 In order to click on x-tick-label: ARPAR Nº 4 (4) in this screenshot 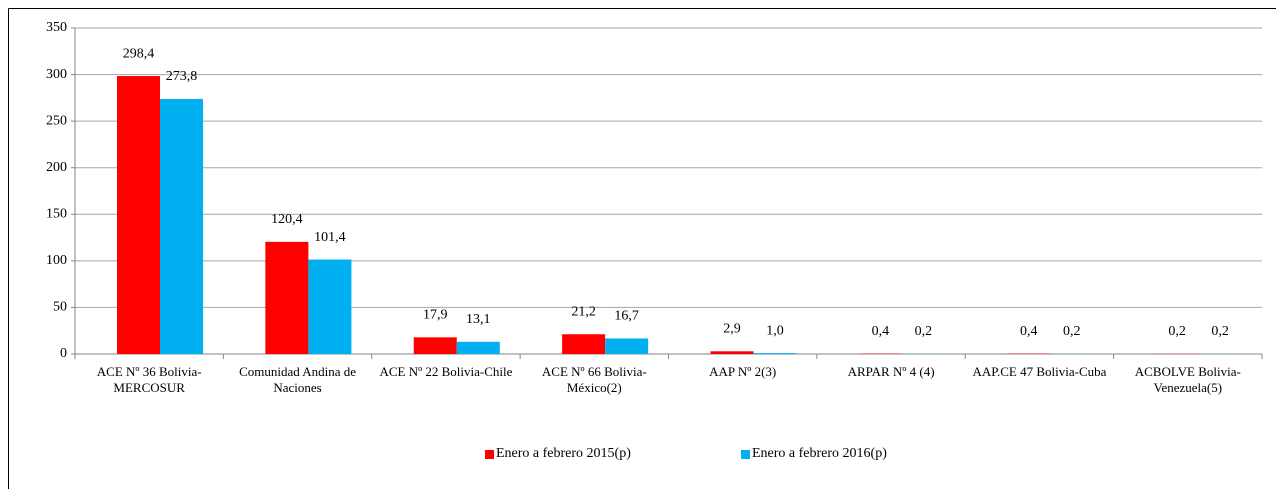, I will do `click(891, 371)`.